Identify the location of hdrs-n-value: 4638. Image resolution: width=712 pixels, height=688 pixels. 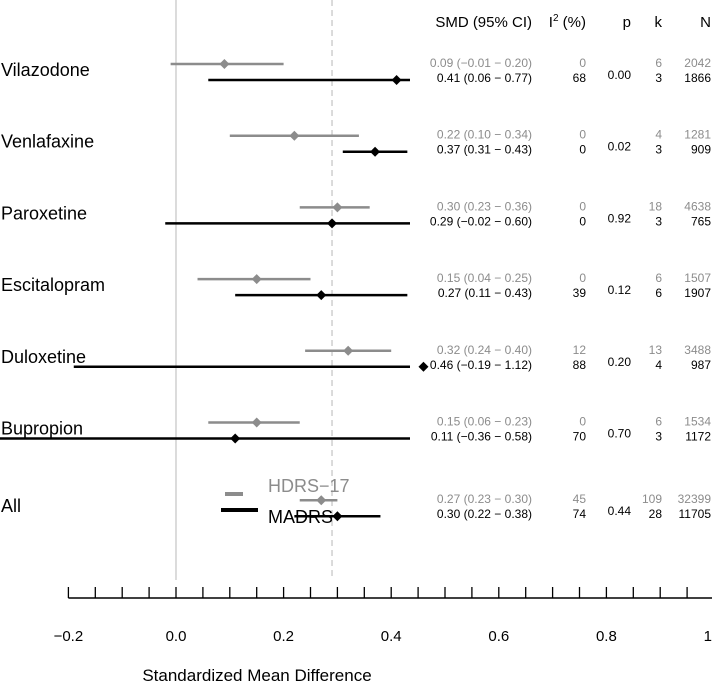
(697, 206).